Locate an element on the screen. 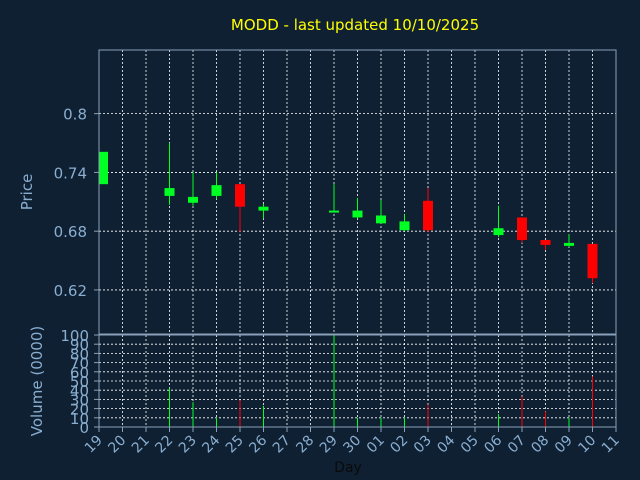 The image size is (640, 480). volume-y-tick-label: 50 is located at coordinates (79, 382).